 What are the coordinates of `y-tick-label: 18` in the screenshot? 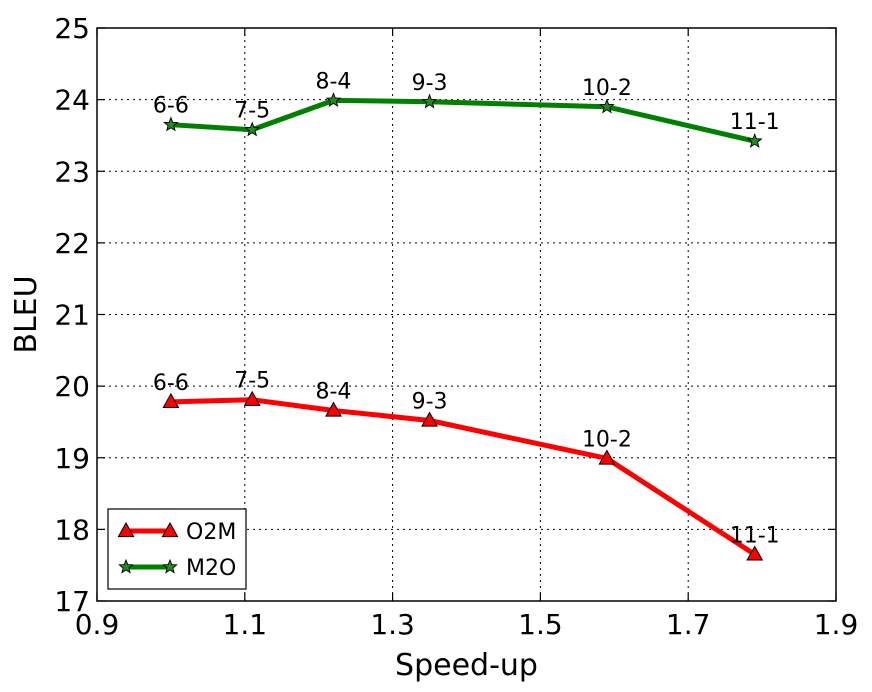 It's located at (72, 529).